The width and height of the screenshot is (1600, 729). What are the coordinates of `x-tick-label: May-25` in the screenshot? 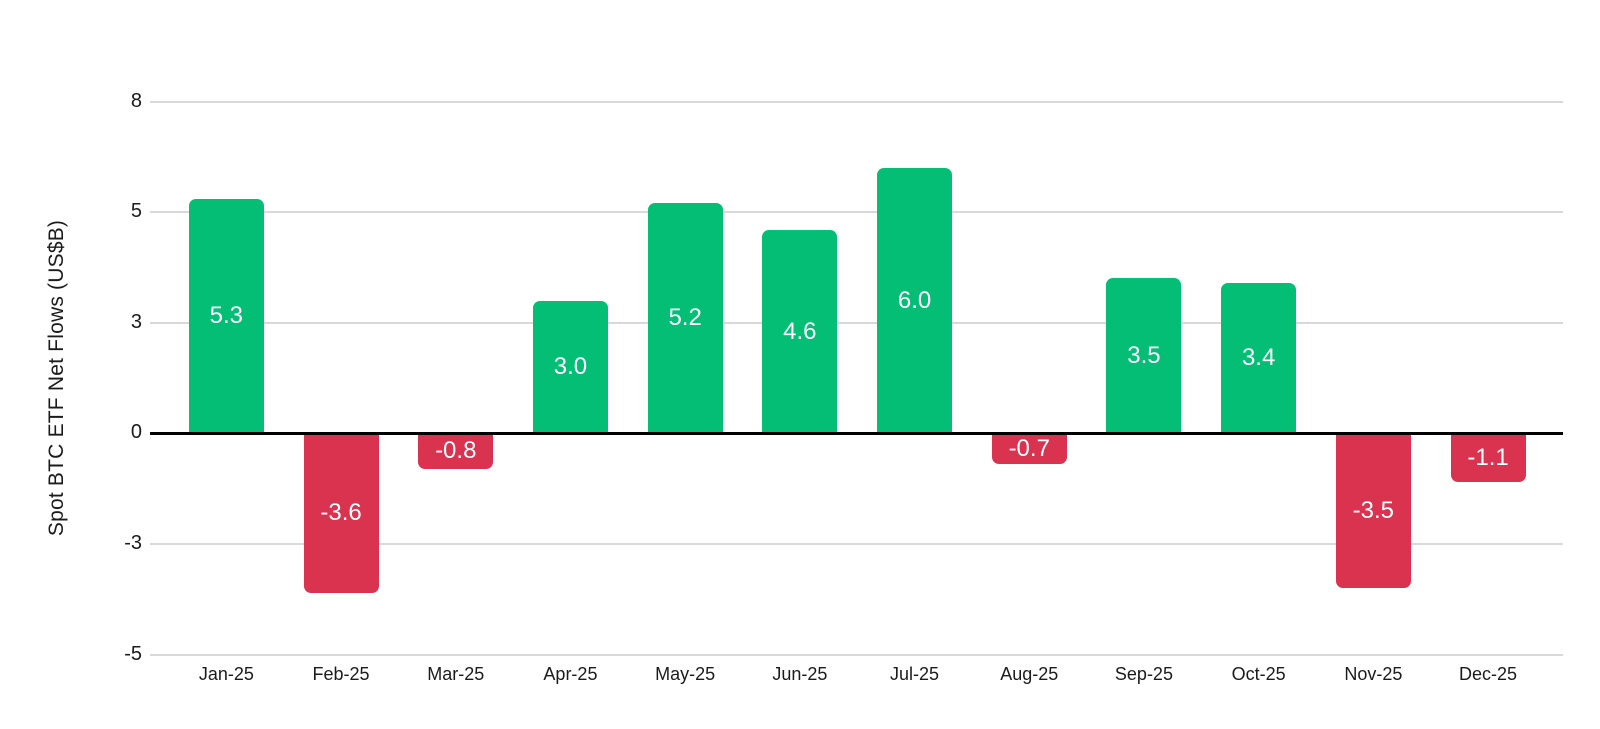 It's located at (685, 674).